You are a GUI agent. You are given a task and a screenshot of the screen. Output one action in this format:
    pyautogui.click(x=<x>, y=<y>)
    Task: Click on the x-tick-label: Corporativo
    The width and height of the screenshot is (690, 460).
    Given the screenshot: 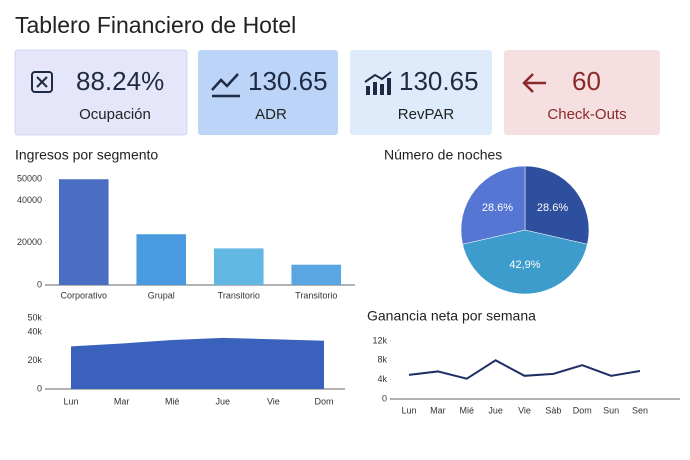 What is the action you would take?
    pyautogui.click(x=83, y=295)
    